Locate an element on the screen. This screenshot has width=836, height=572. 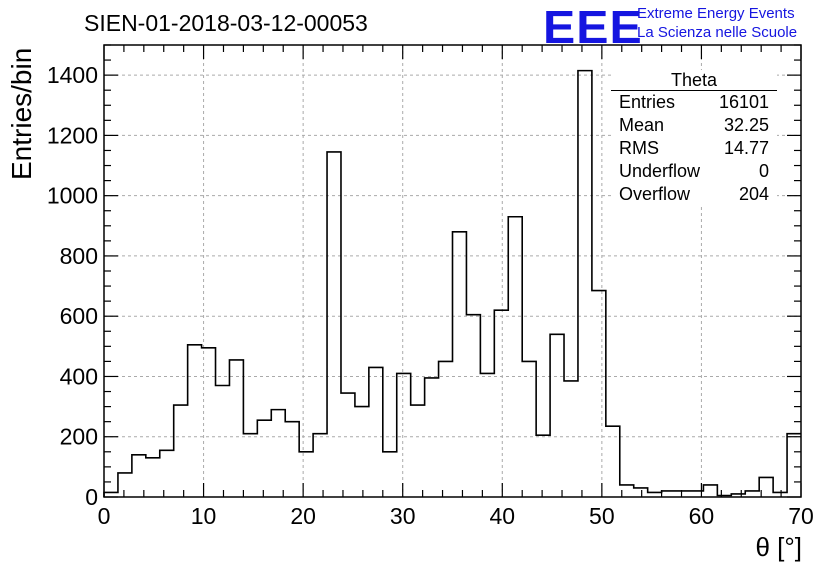
x-tick-label: 50 is located at coordinates (602, 516).